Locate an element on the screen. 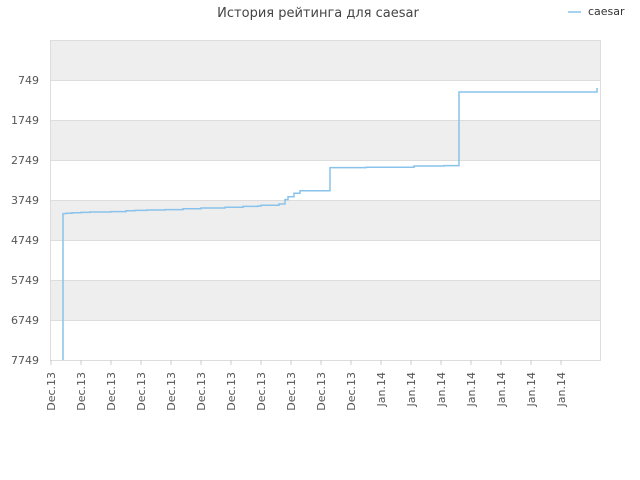  y-tick-label: 5749 is located at coordinates (25, 280).